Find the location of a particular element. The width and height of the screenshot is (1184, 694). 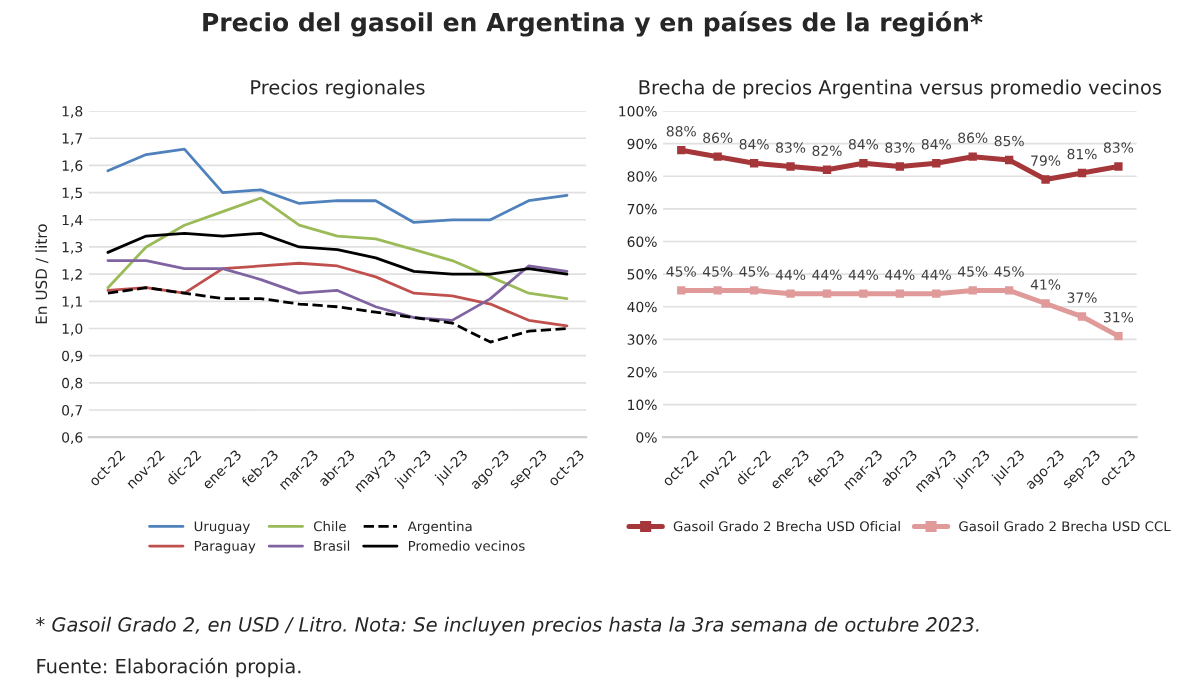

text: * Gasoil Grado 2, en USD / Litro. Nota: Se incluyen precios hasta la 3ra semana de octubre 2023. is located at coordinates (507, 626).